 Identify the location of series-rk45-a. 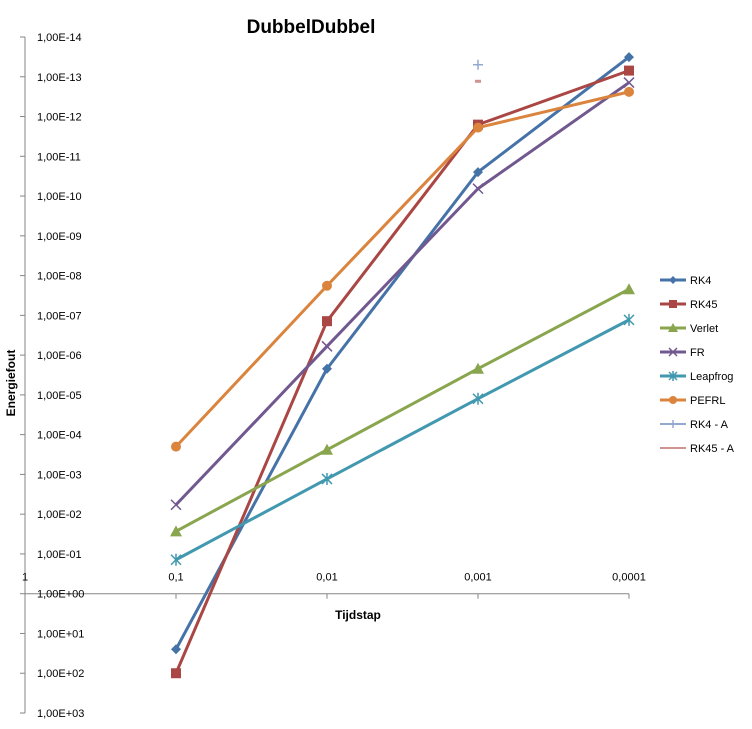
(478, 81).